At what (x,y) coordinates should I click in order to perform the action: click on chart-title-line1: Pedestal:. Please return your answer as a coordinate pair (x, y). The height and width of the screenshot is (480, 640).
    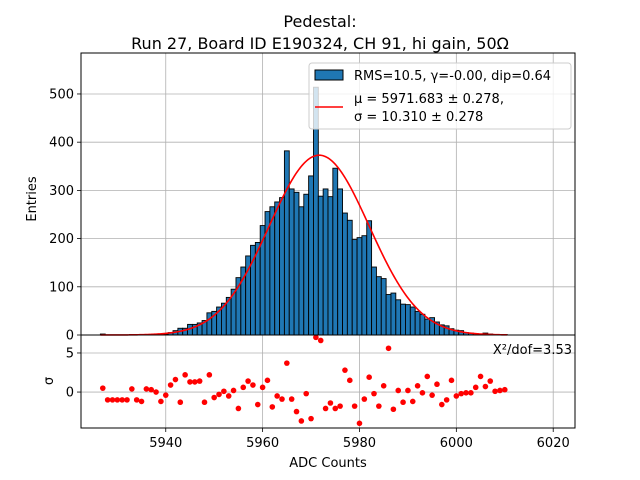
    Looking at the image, I should click on (319, 21).